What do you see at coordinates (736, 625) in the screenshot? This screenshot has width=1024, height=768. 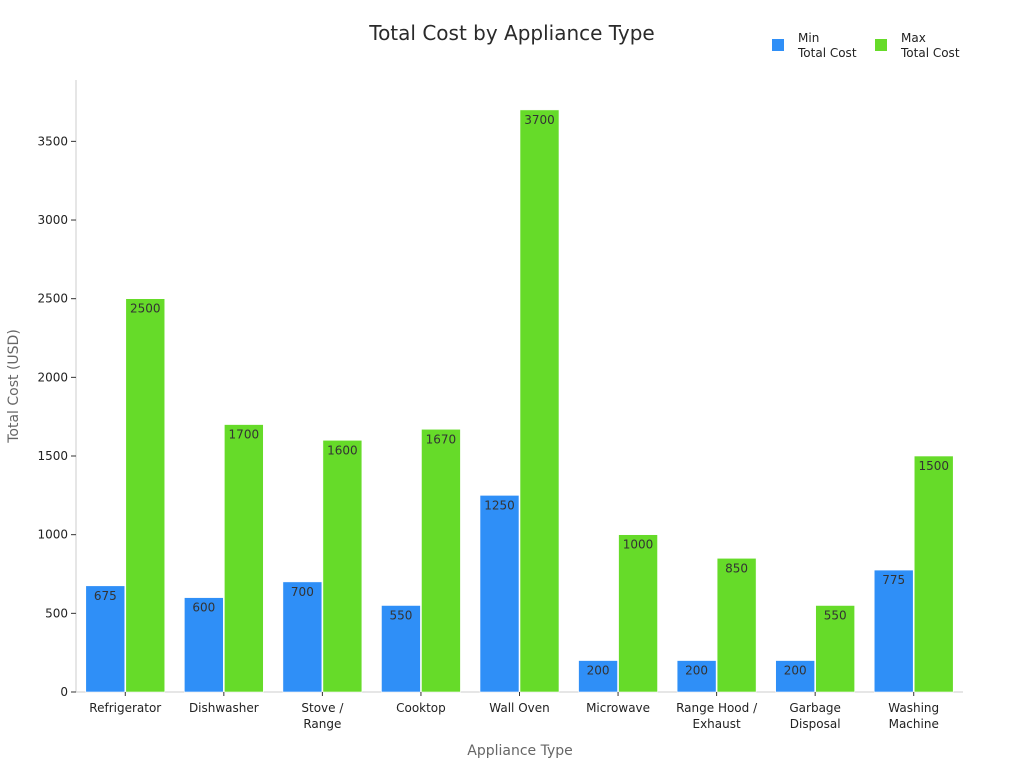 I see `bar-max-range-hood-exhaust` at bounding box center [736, 625].